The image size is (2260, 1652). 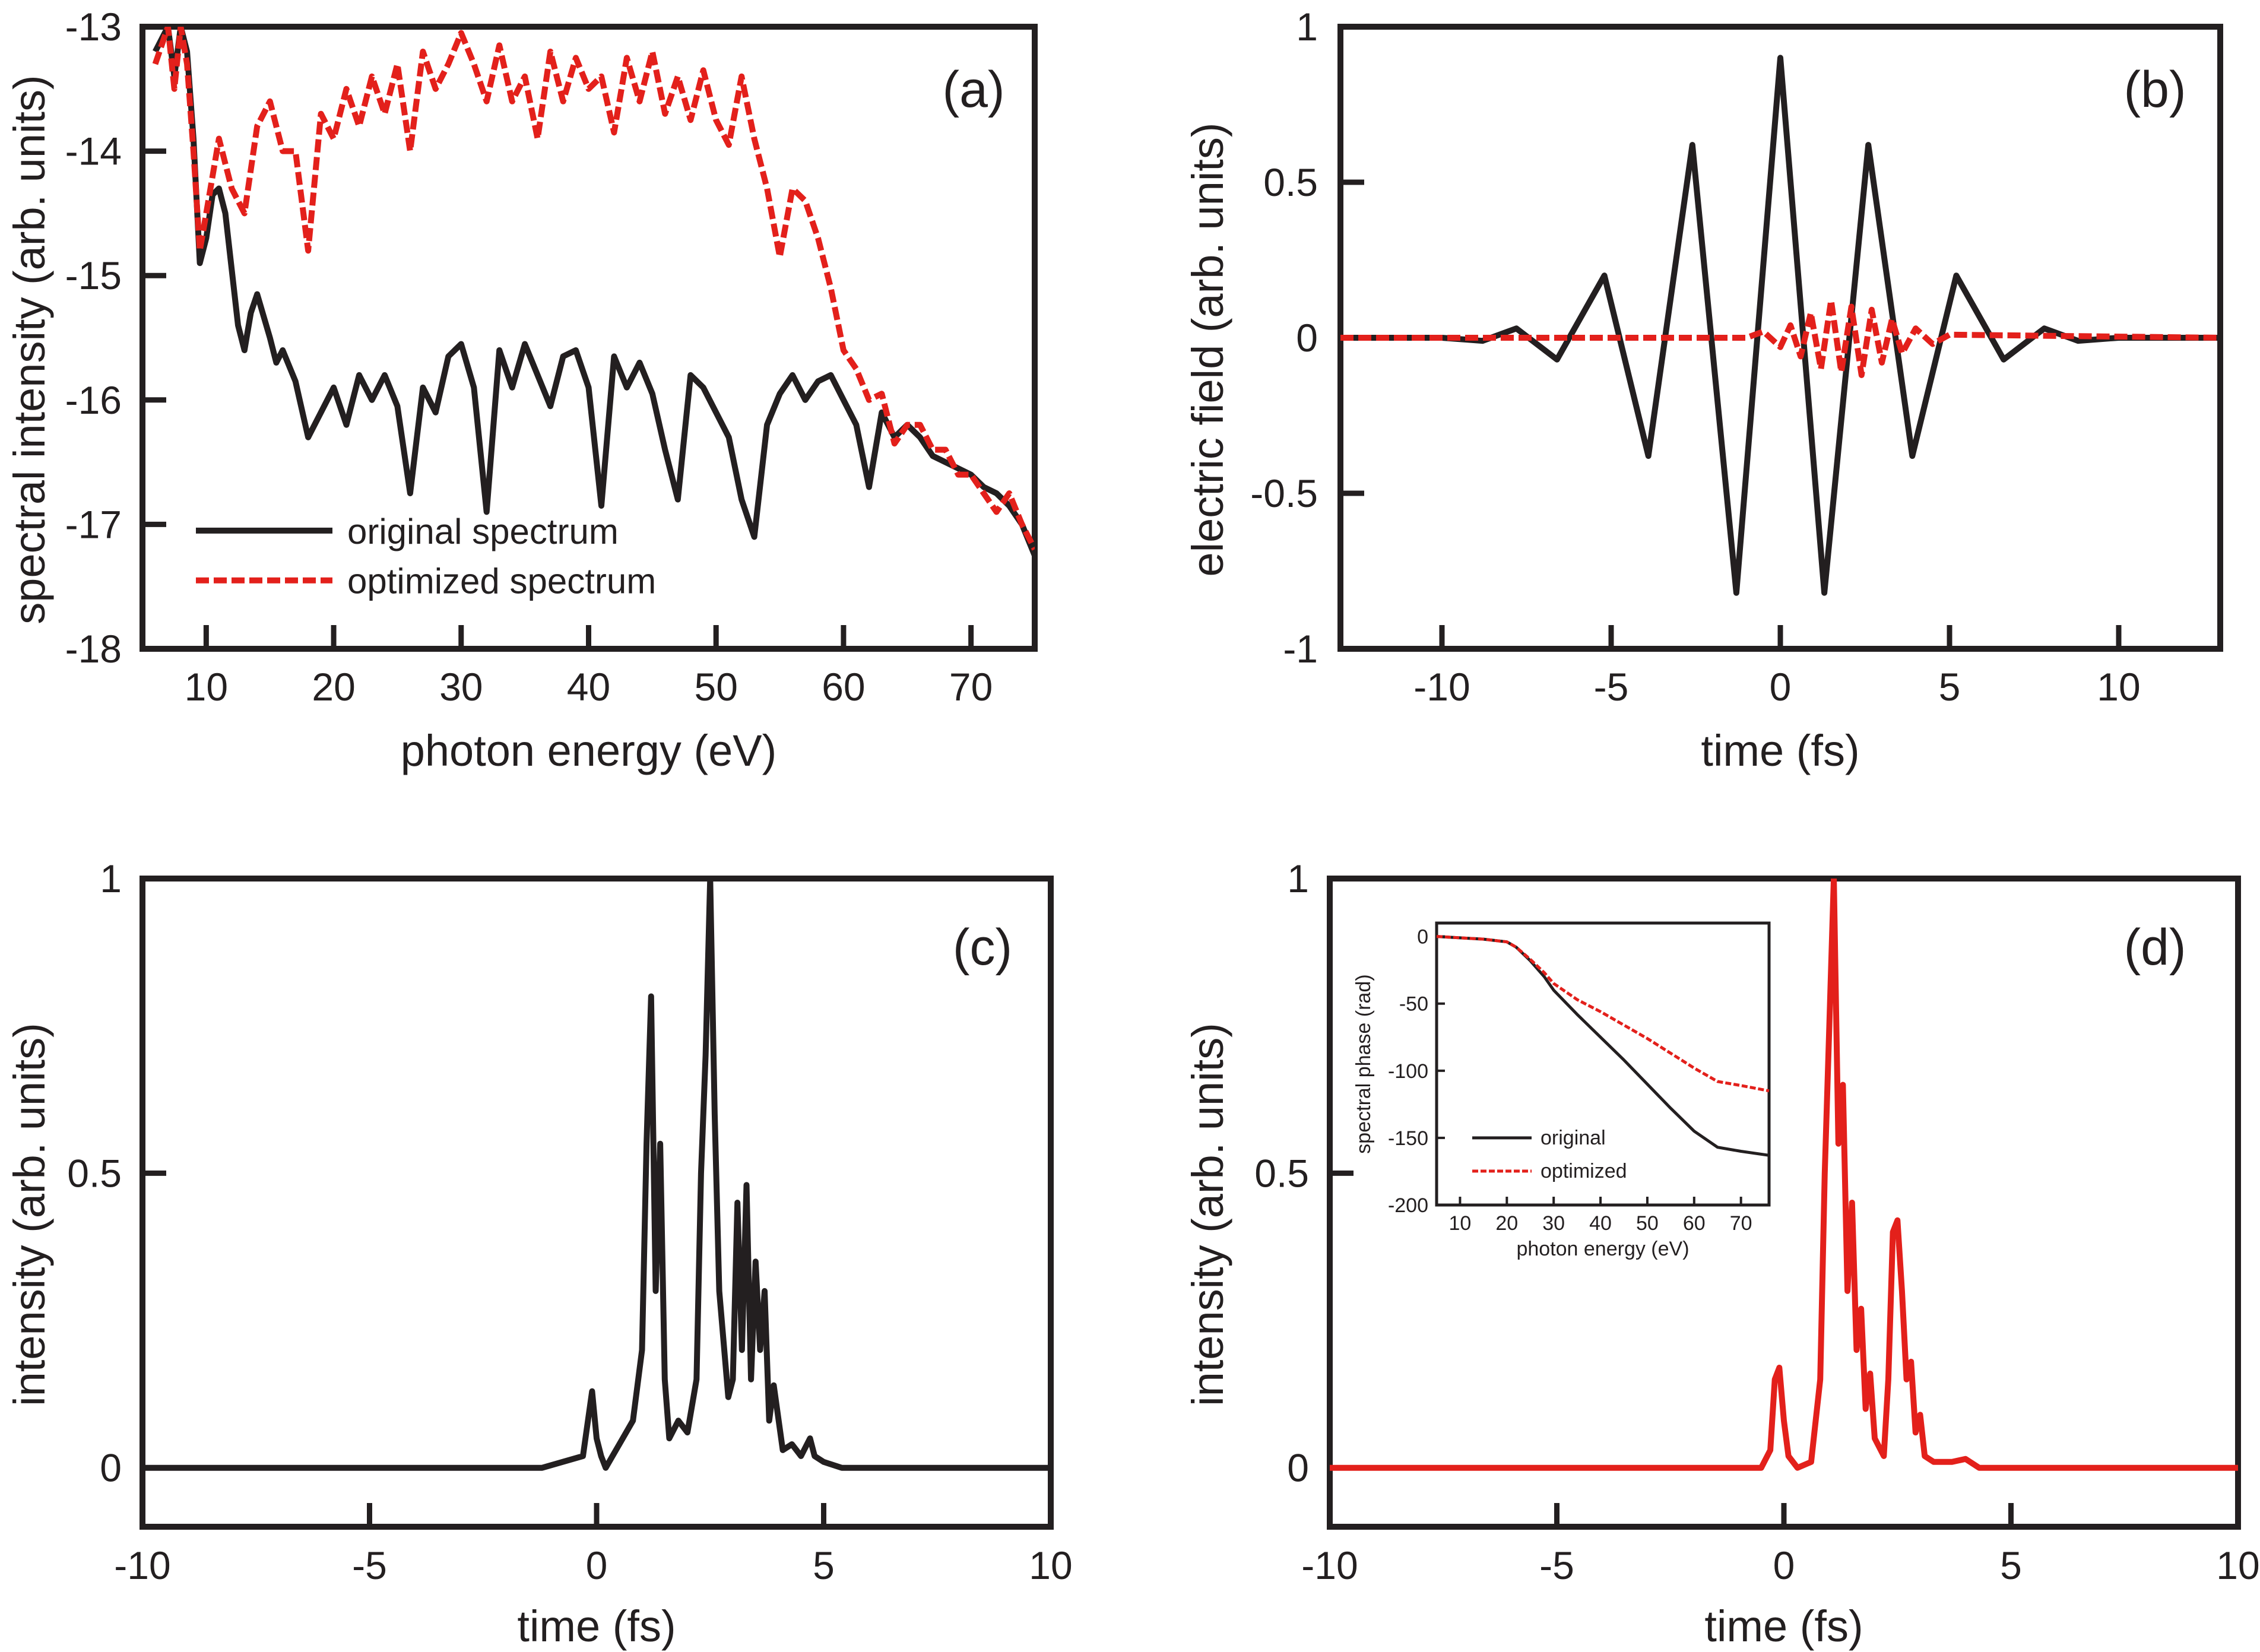 I want to click on inset-x-tick-label: 10, so click(x=1461, y=1224).